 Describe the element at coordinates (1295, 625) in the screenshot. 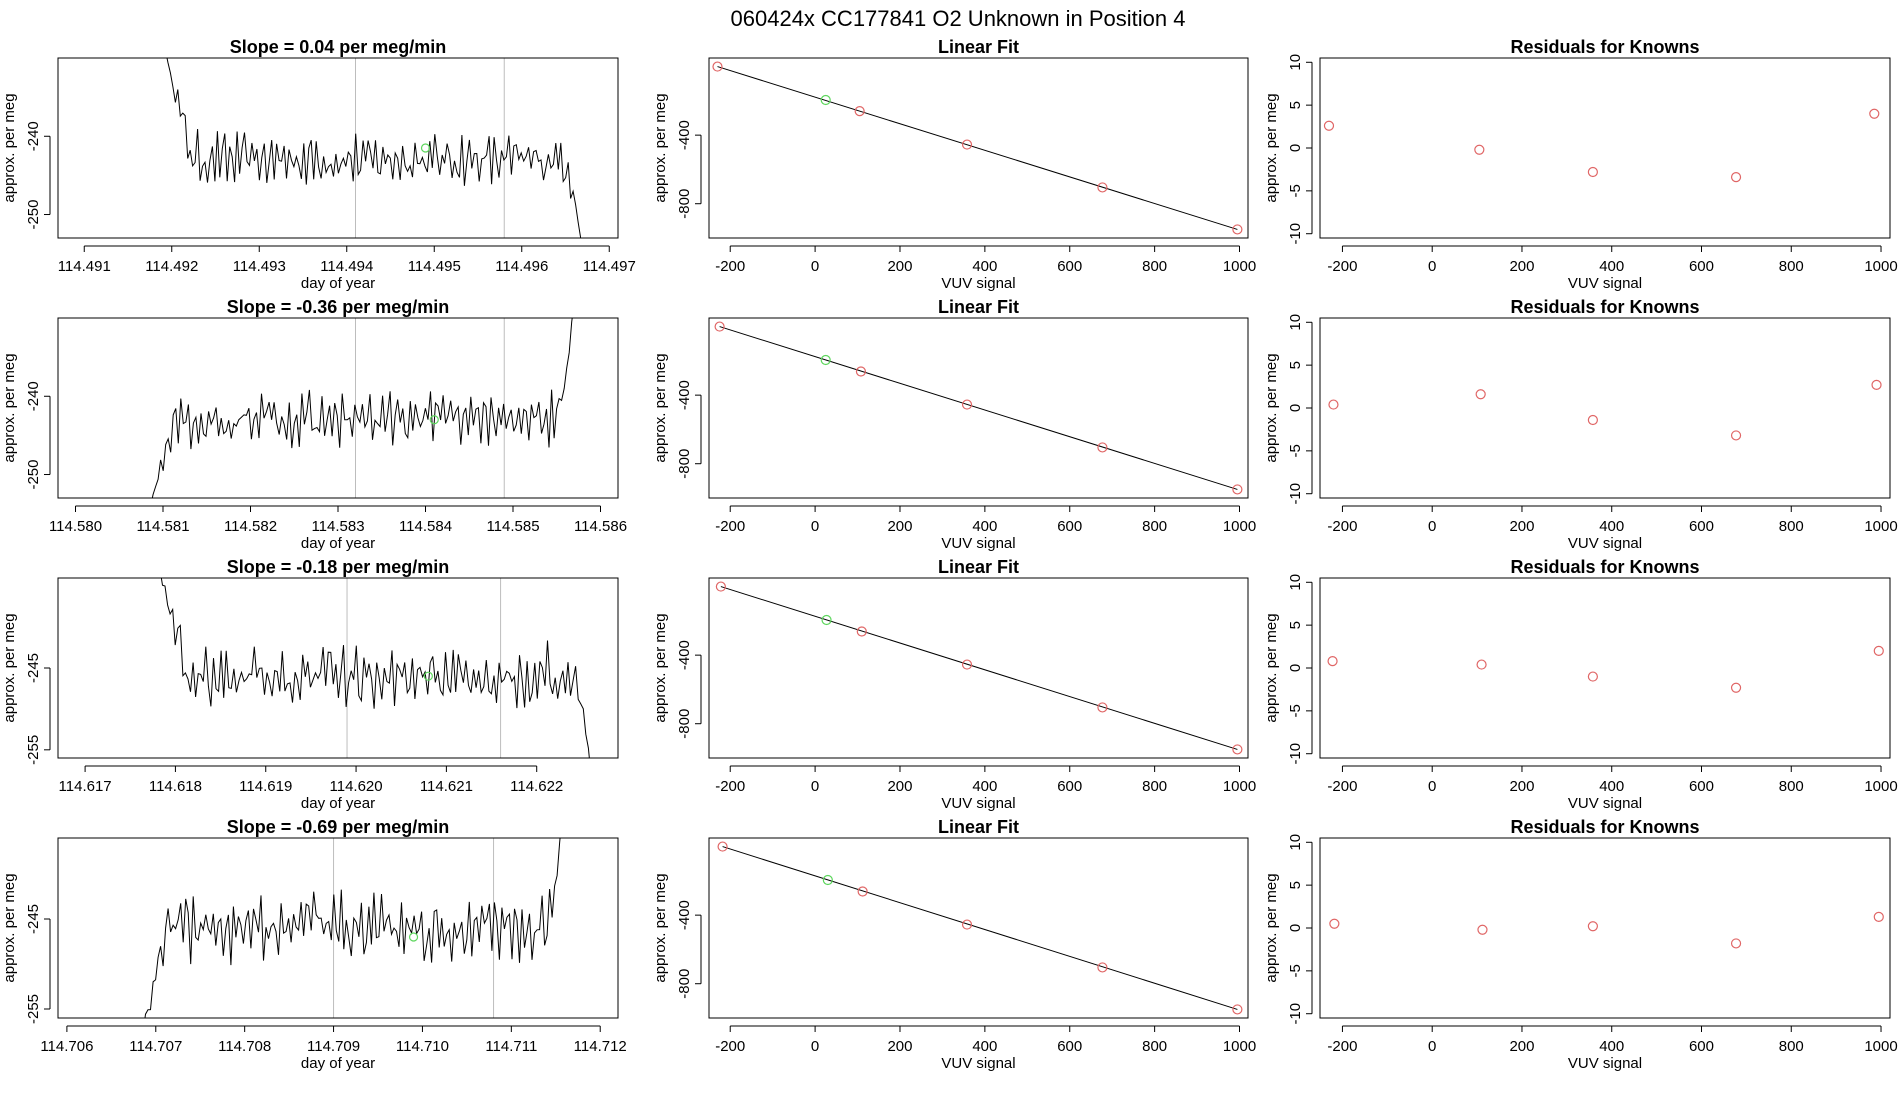

I see `y-tick-label: 5` at that location.